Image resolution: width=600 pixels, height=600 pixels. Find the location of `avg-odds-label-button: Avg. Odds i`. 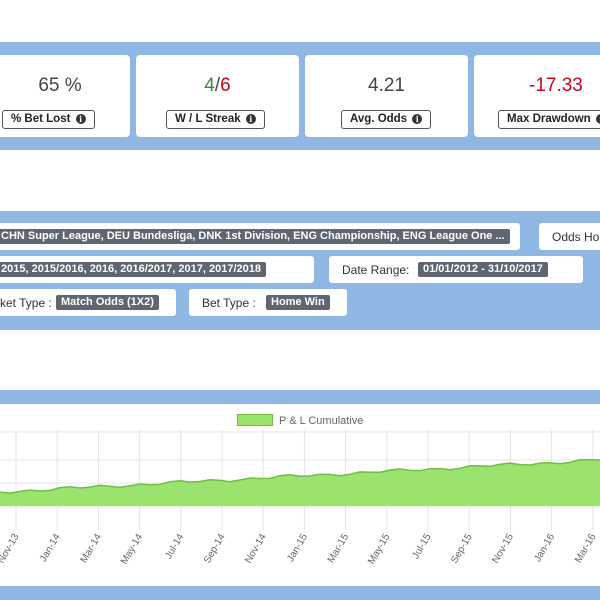

avg-odds-label-button: Avg. Odds i is located at coordinates (386, 119).